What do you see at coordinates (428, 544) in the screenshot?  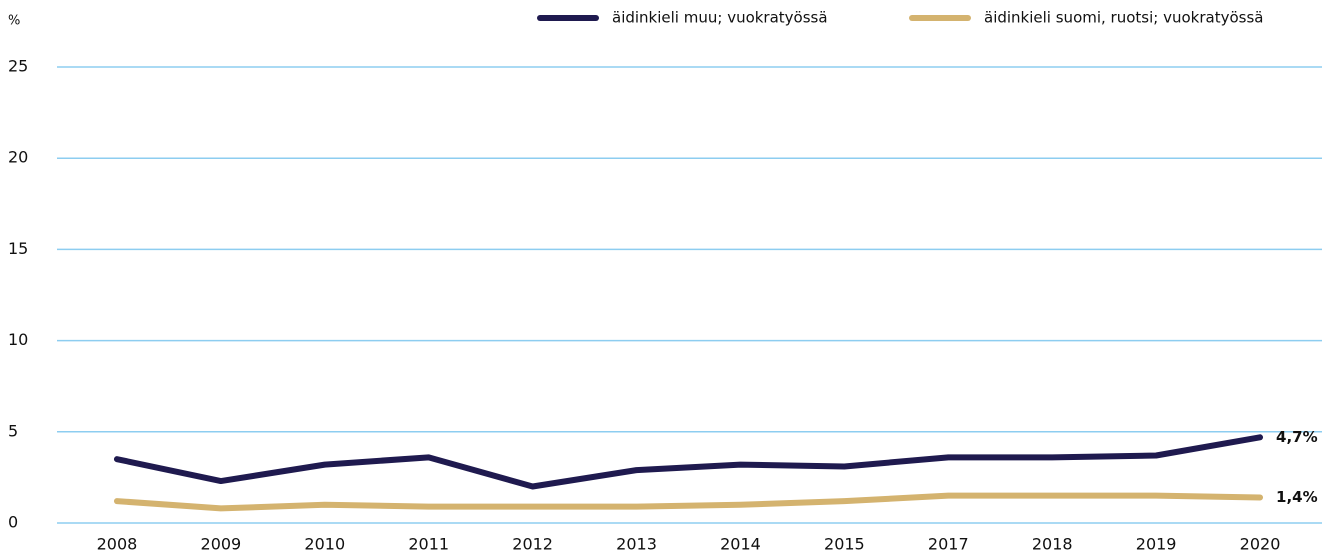 I see `x-tick-label: 2011` at bounding box center [428, 544].